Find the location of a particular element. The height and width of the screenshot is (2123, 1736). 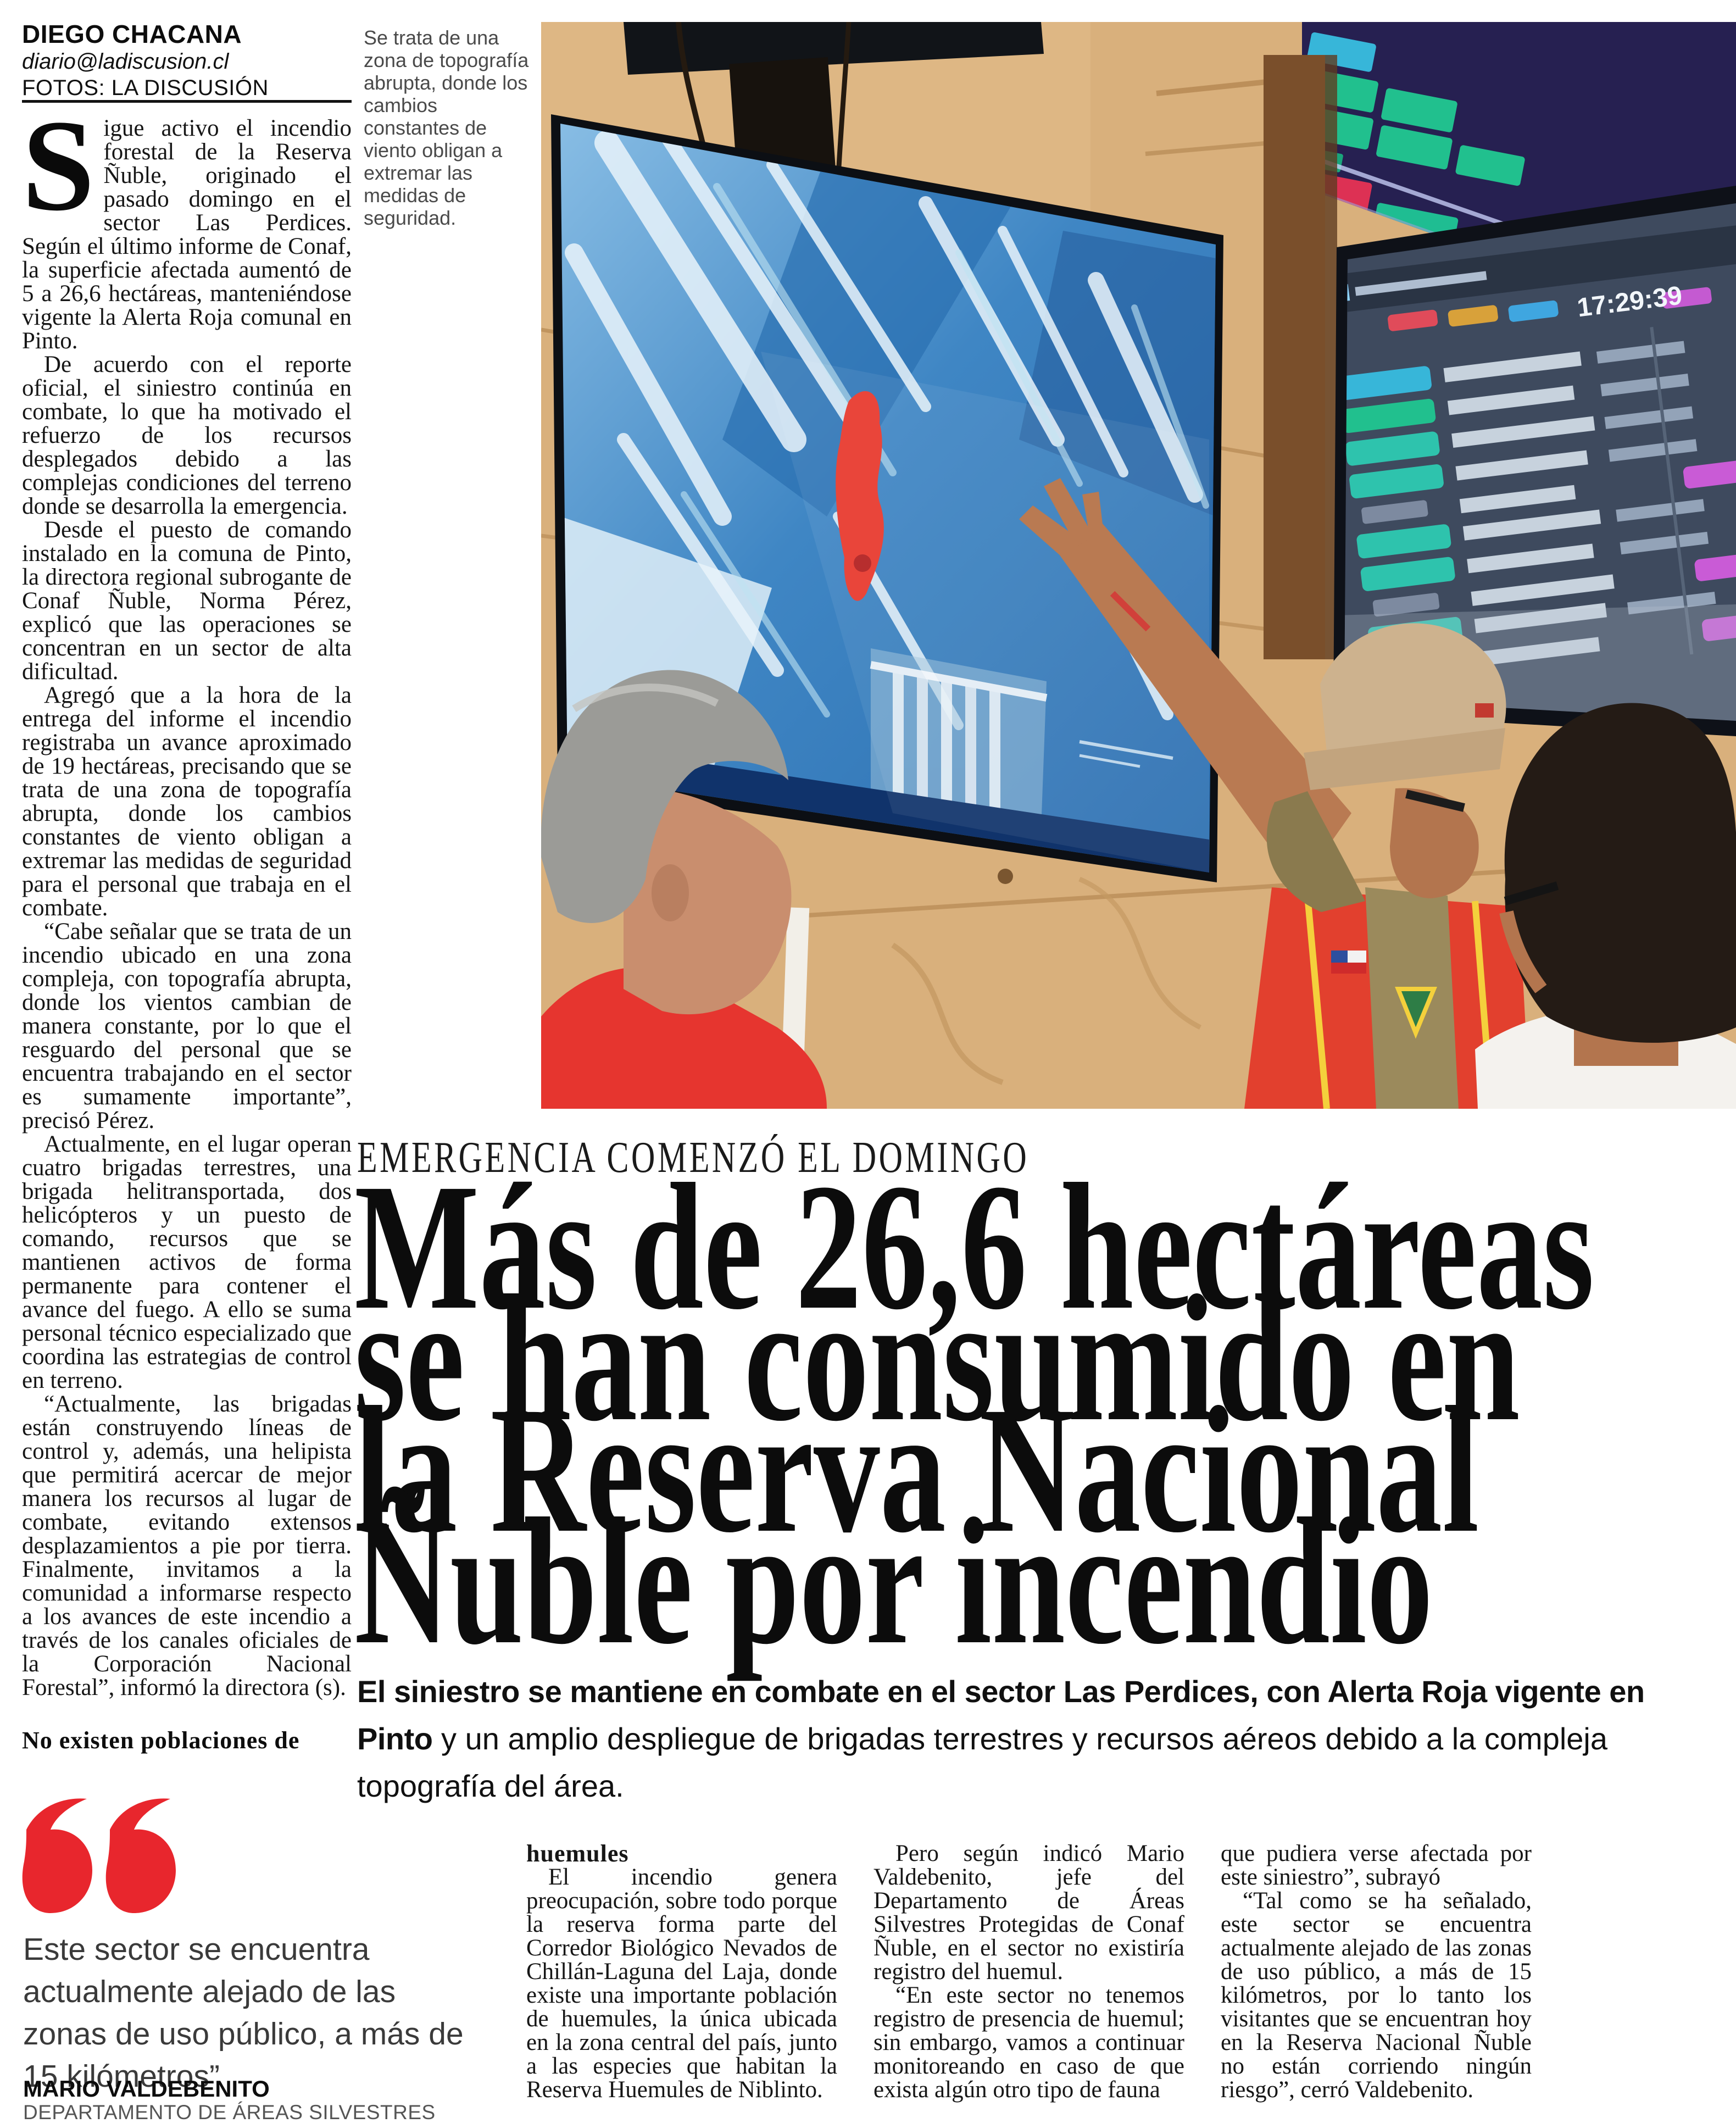

gray-hair is located at coordinates (664, 796).